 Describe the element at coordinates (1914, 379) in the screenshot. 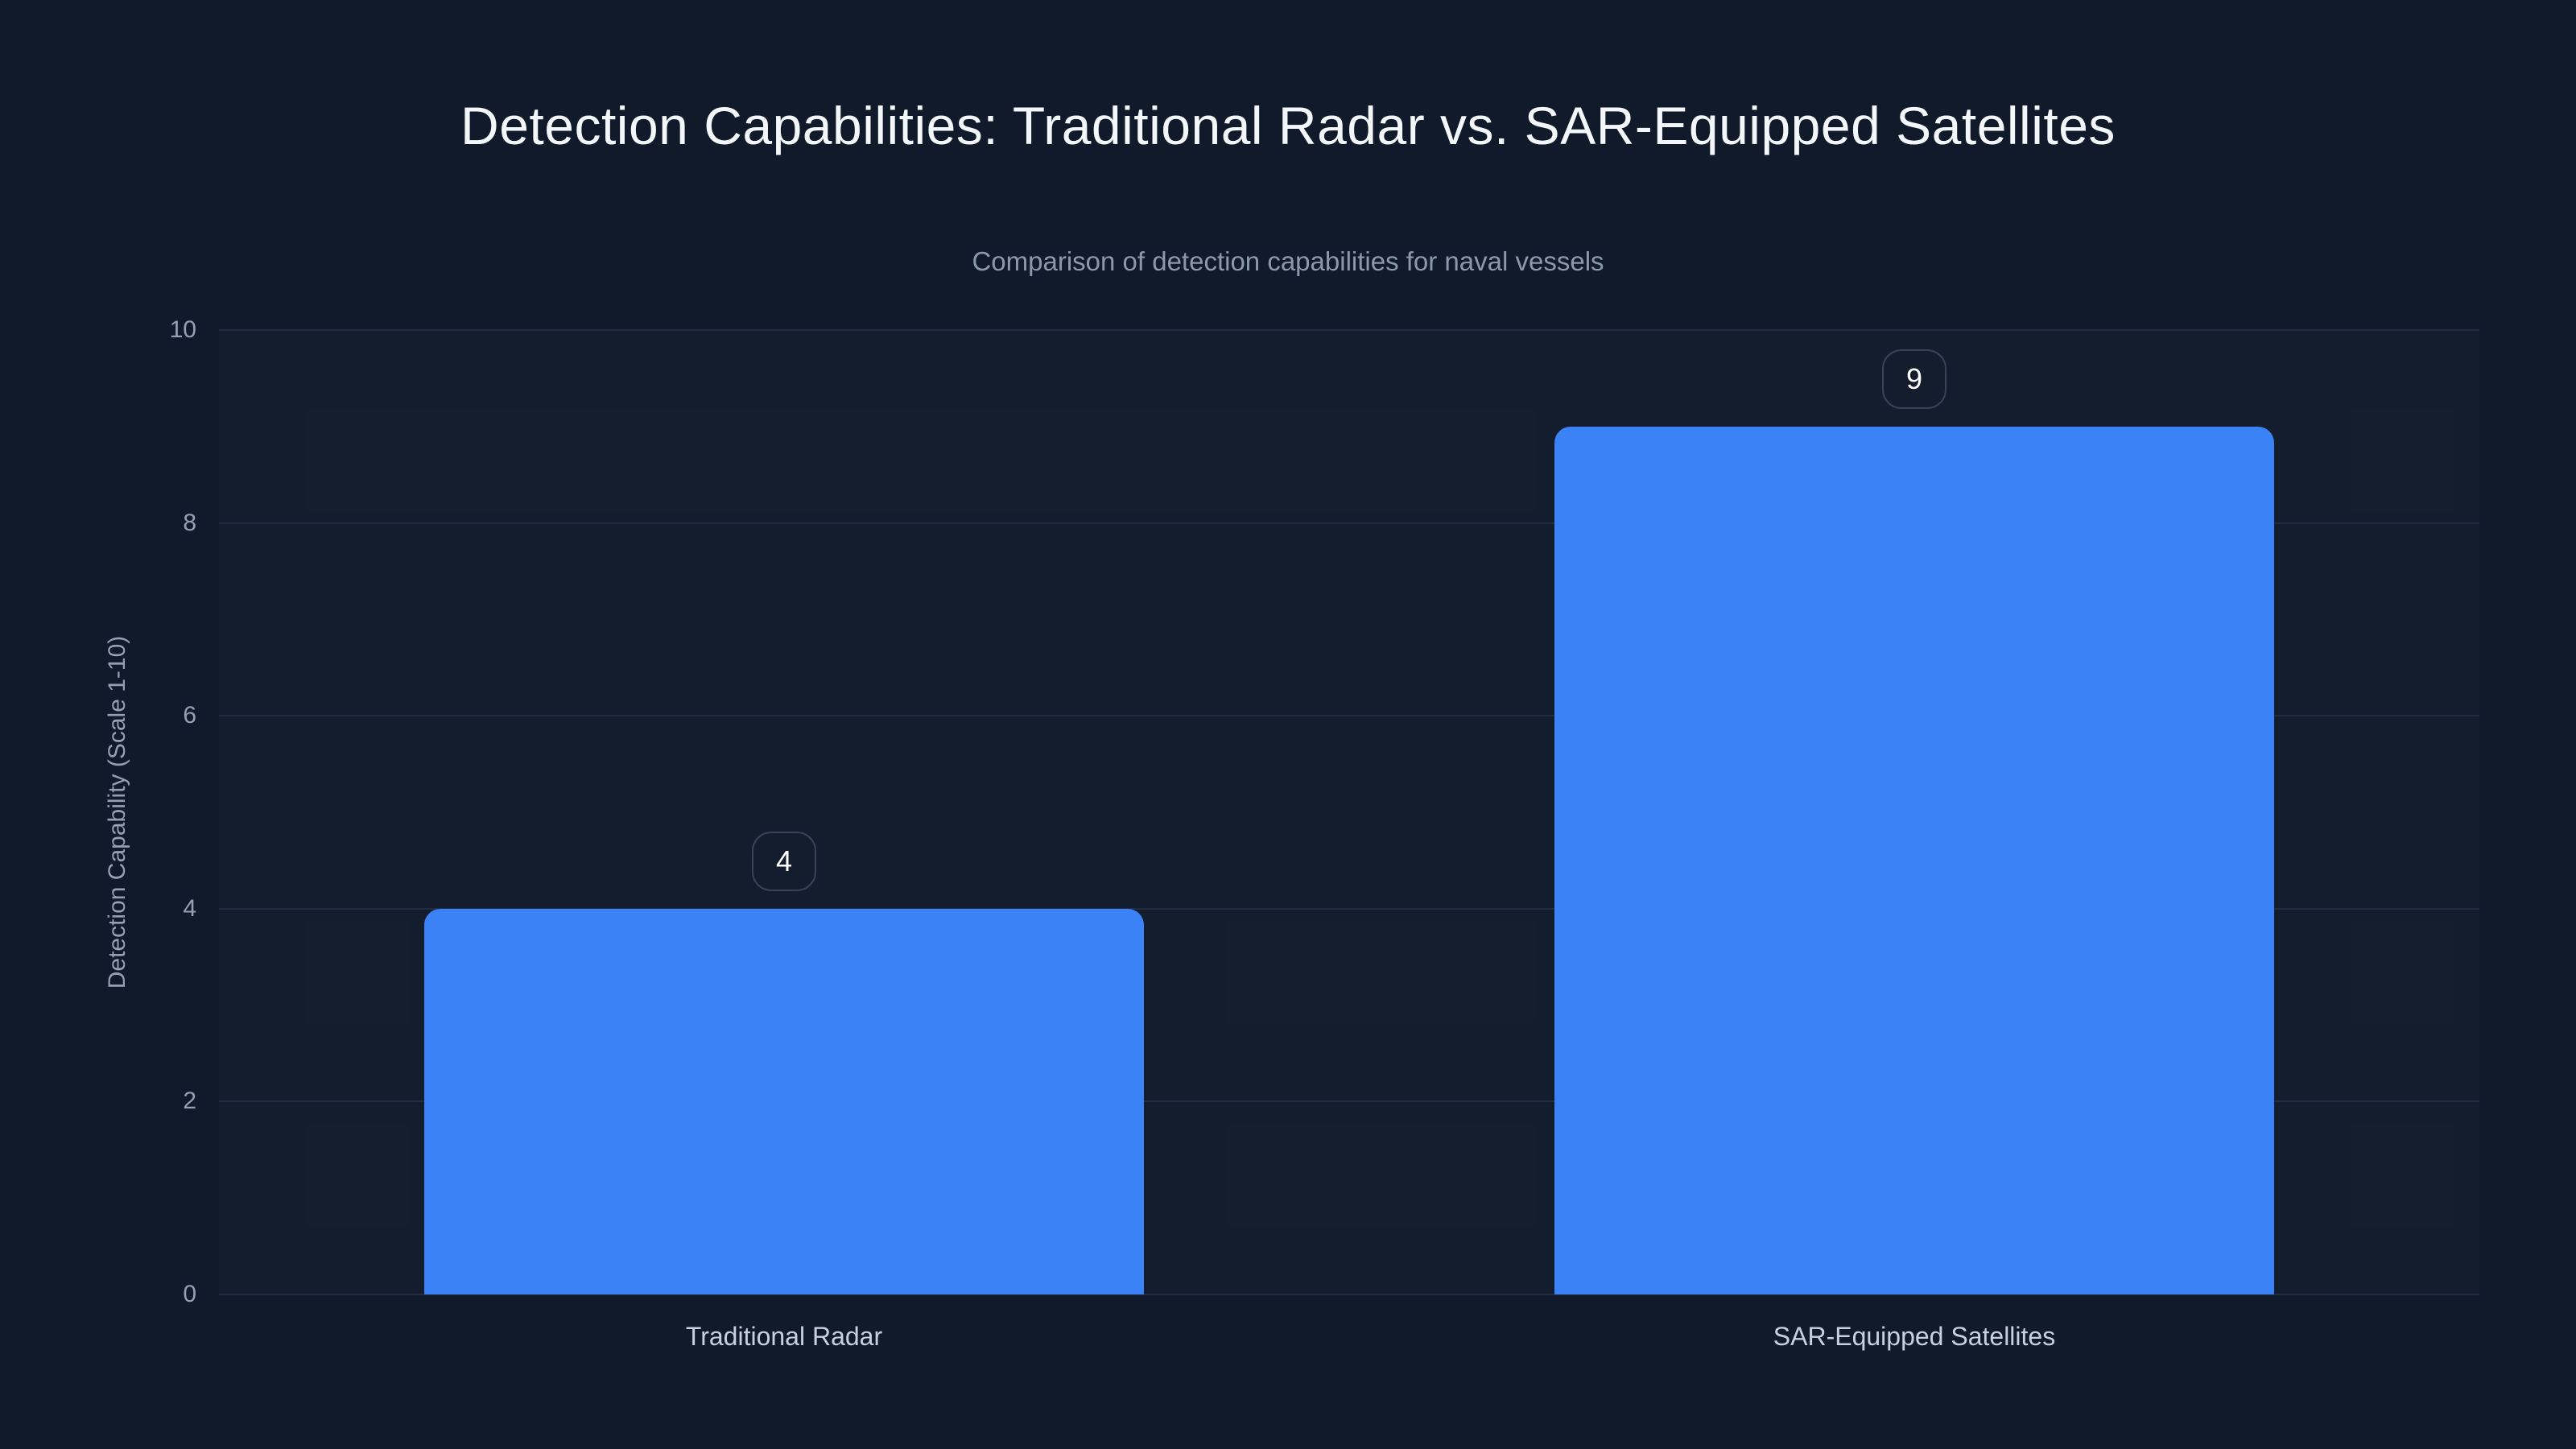

I see `value-badge: 9` at that location.